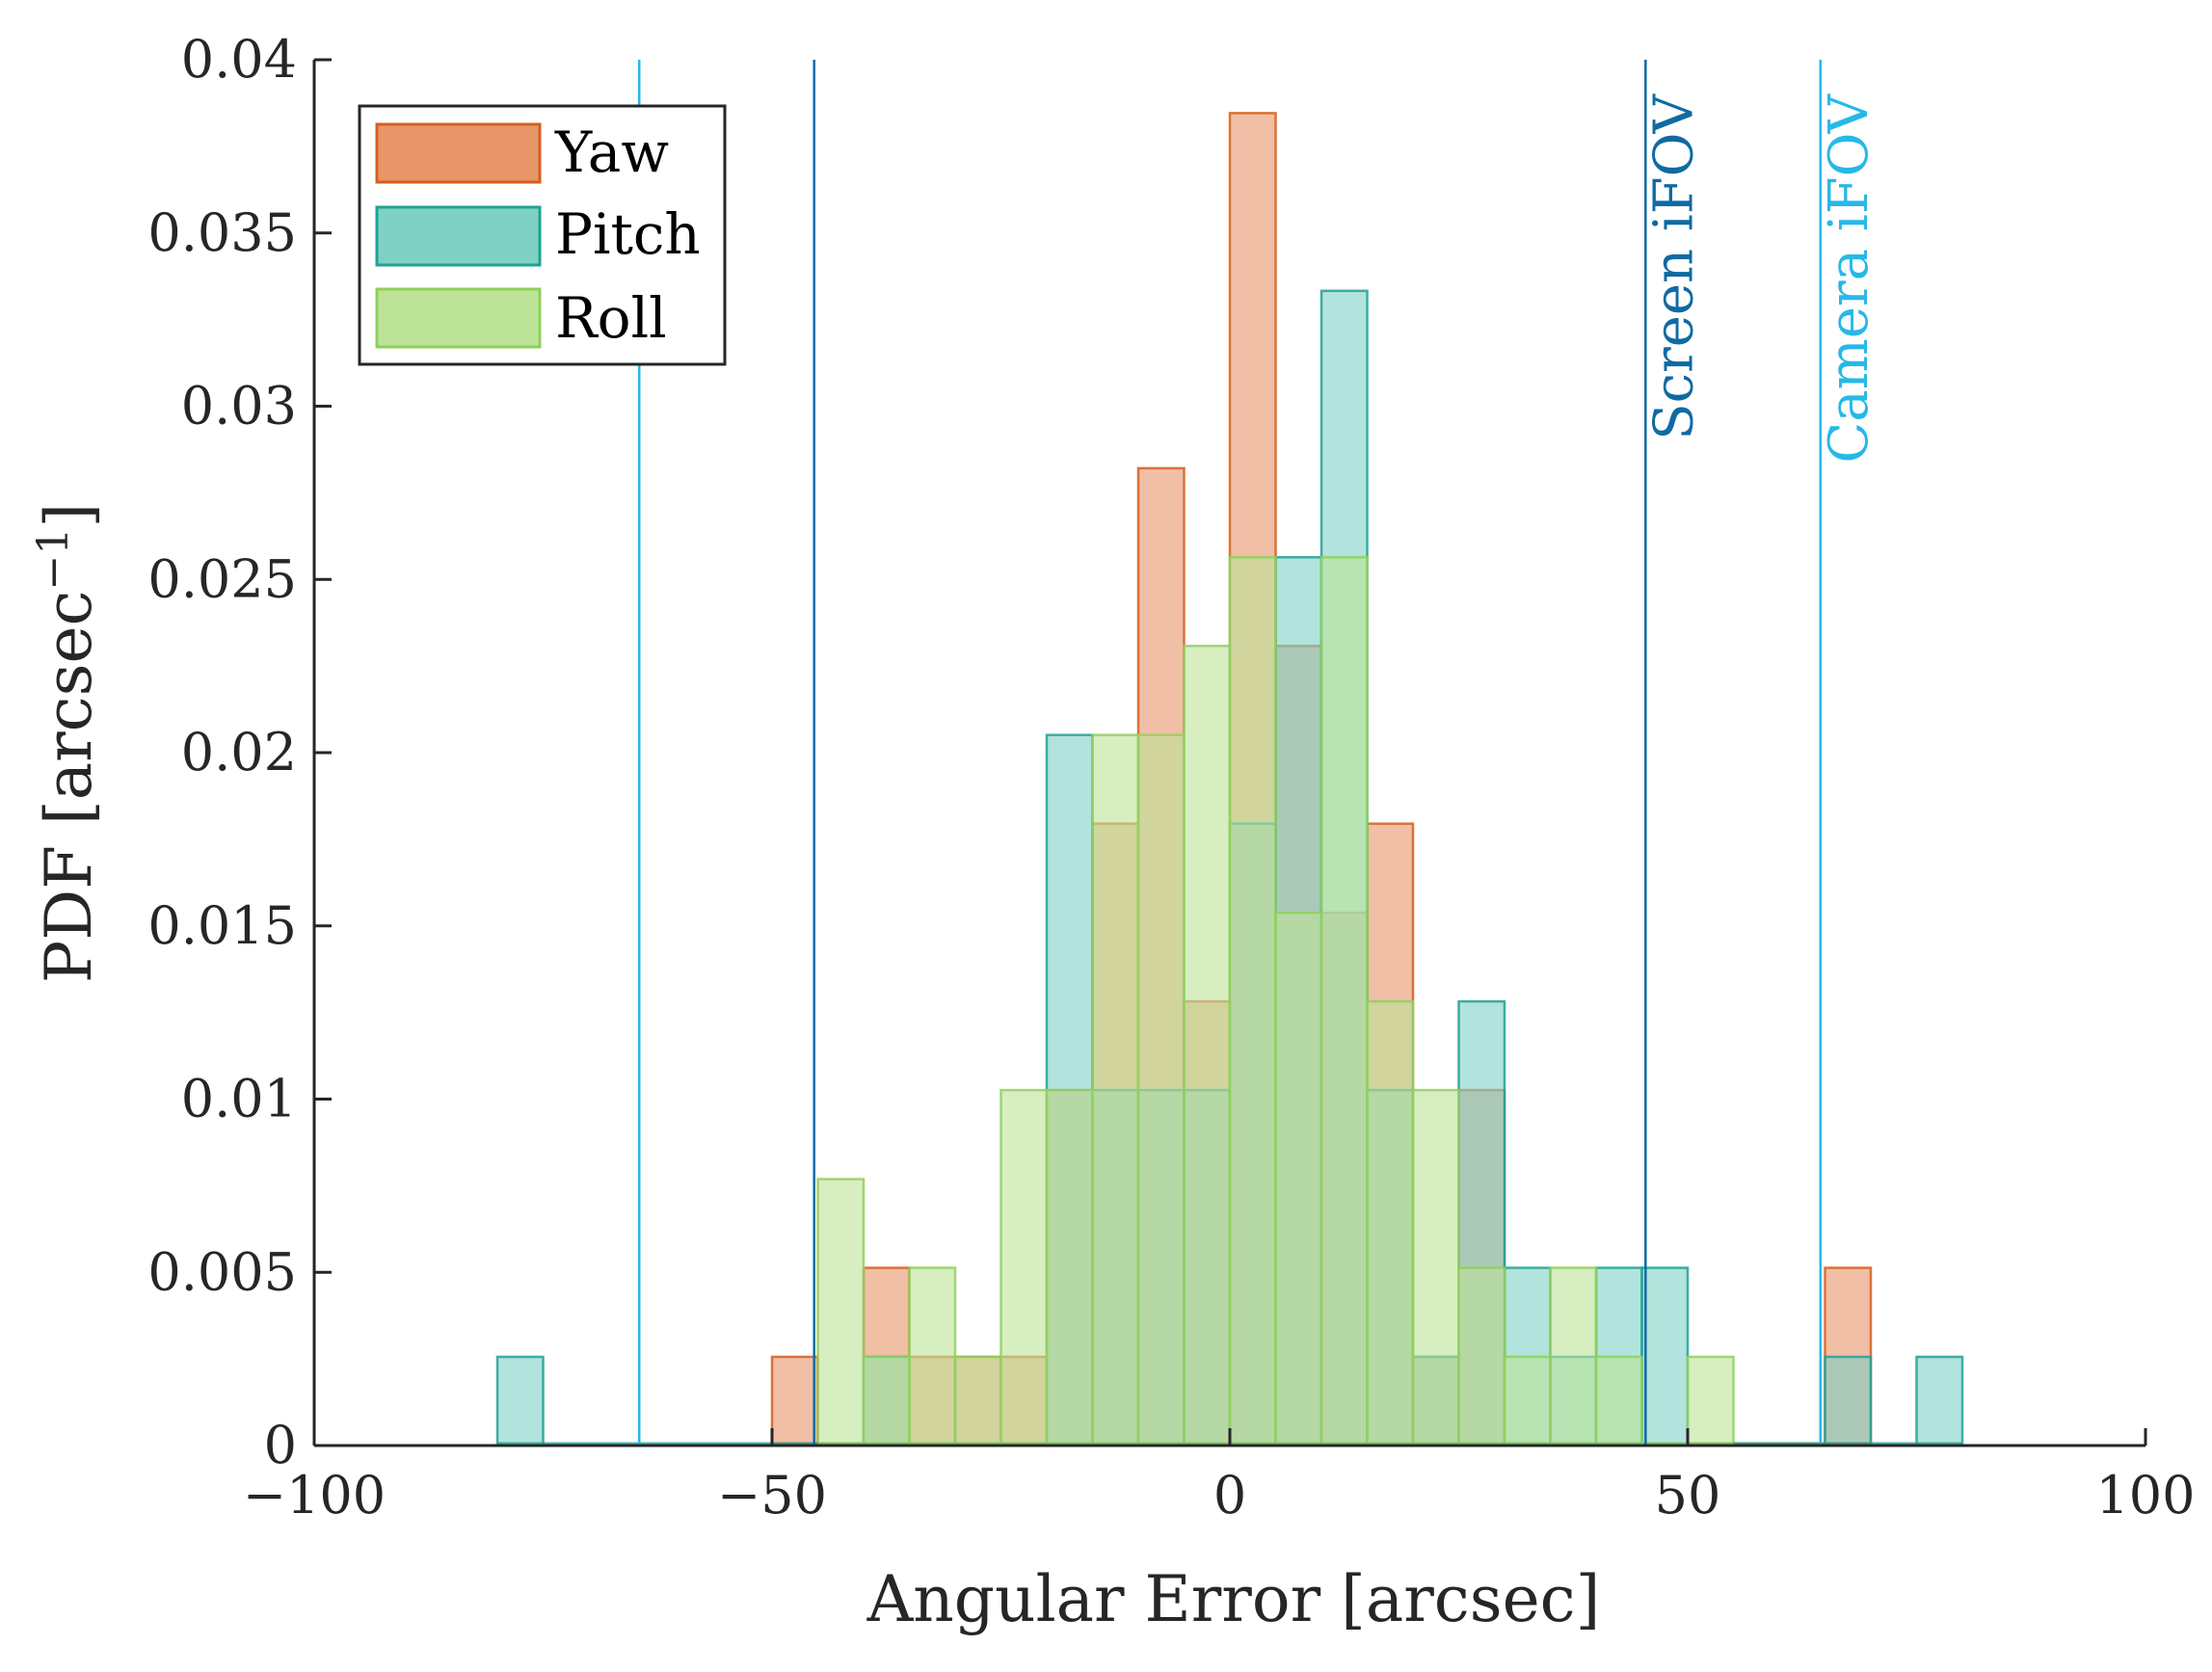 This screenshot has height=1672, width=2212. What do you see at coordinates (772, 1495) in the screenshot?
I see `x-tick-label: −50` at bounding box center [772, 1495].